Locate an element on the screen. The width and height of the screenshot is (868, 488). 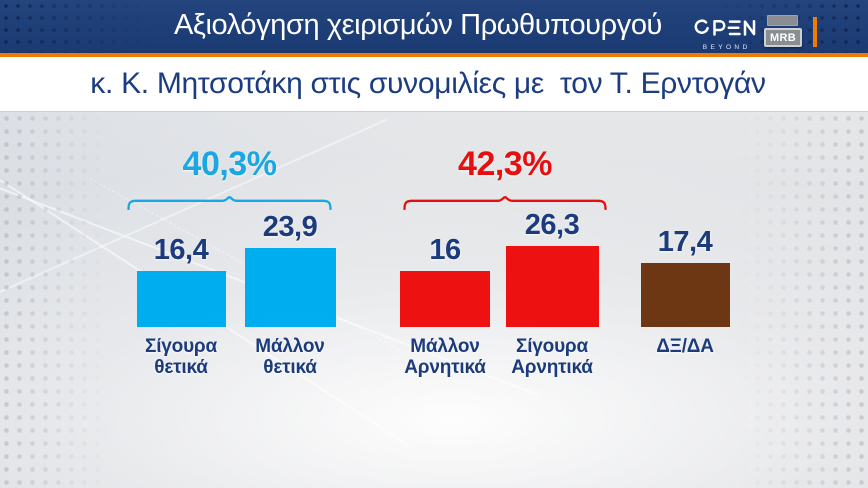
bar-label-mallon-arnitika: Μάλλον Αρνητικά is located at coordinates (445, 357).